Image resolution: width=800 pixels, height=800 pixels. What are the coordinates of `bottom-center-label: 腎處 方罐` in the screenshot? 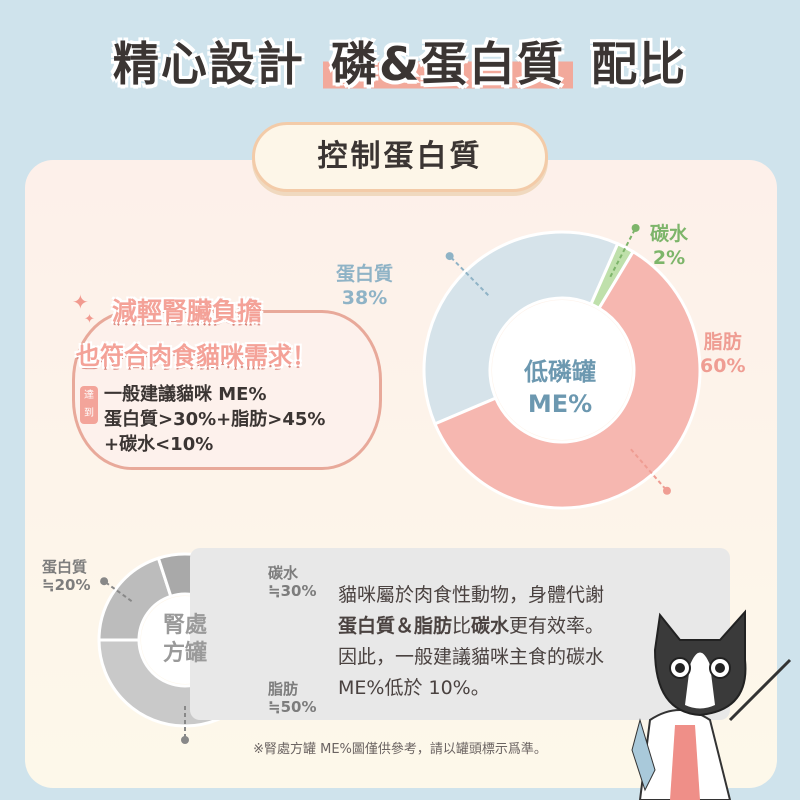 It's located at (184, 639).